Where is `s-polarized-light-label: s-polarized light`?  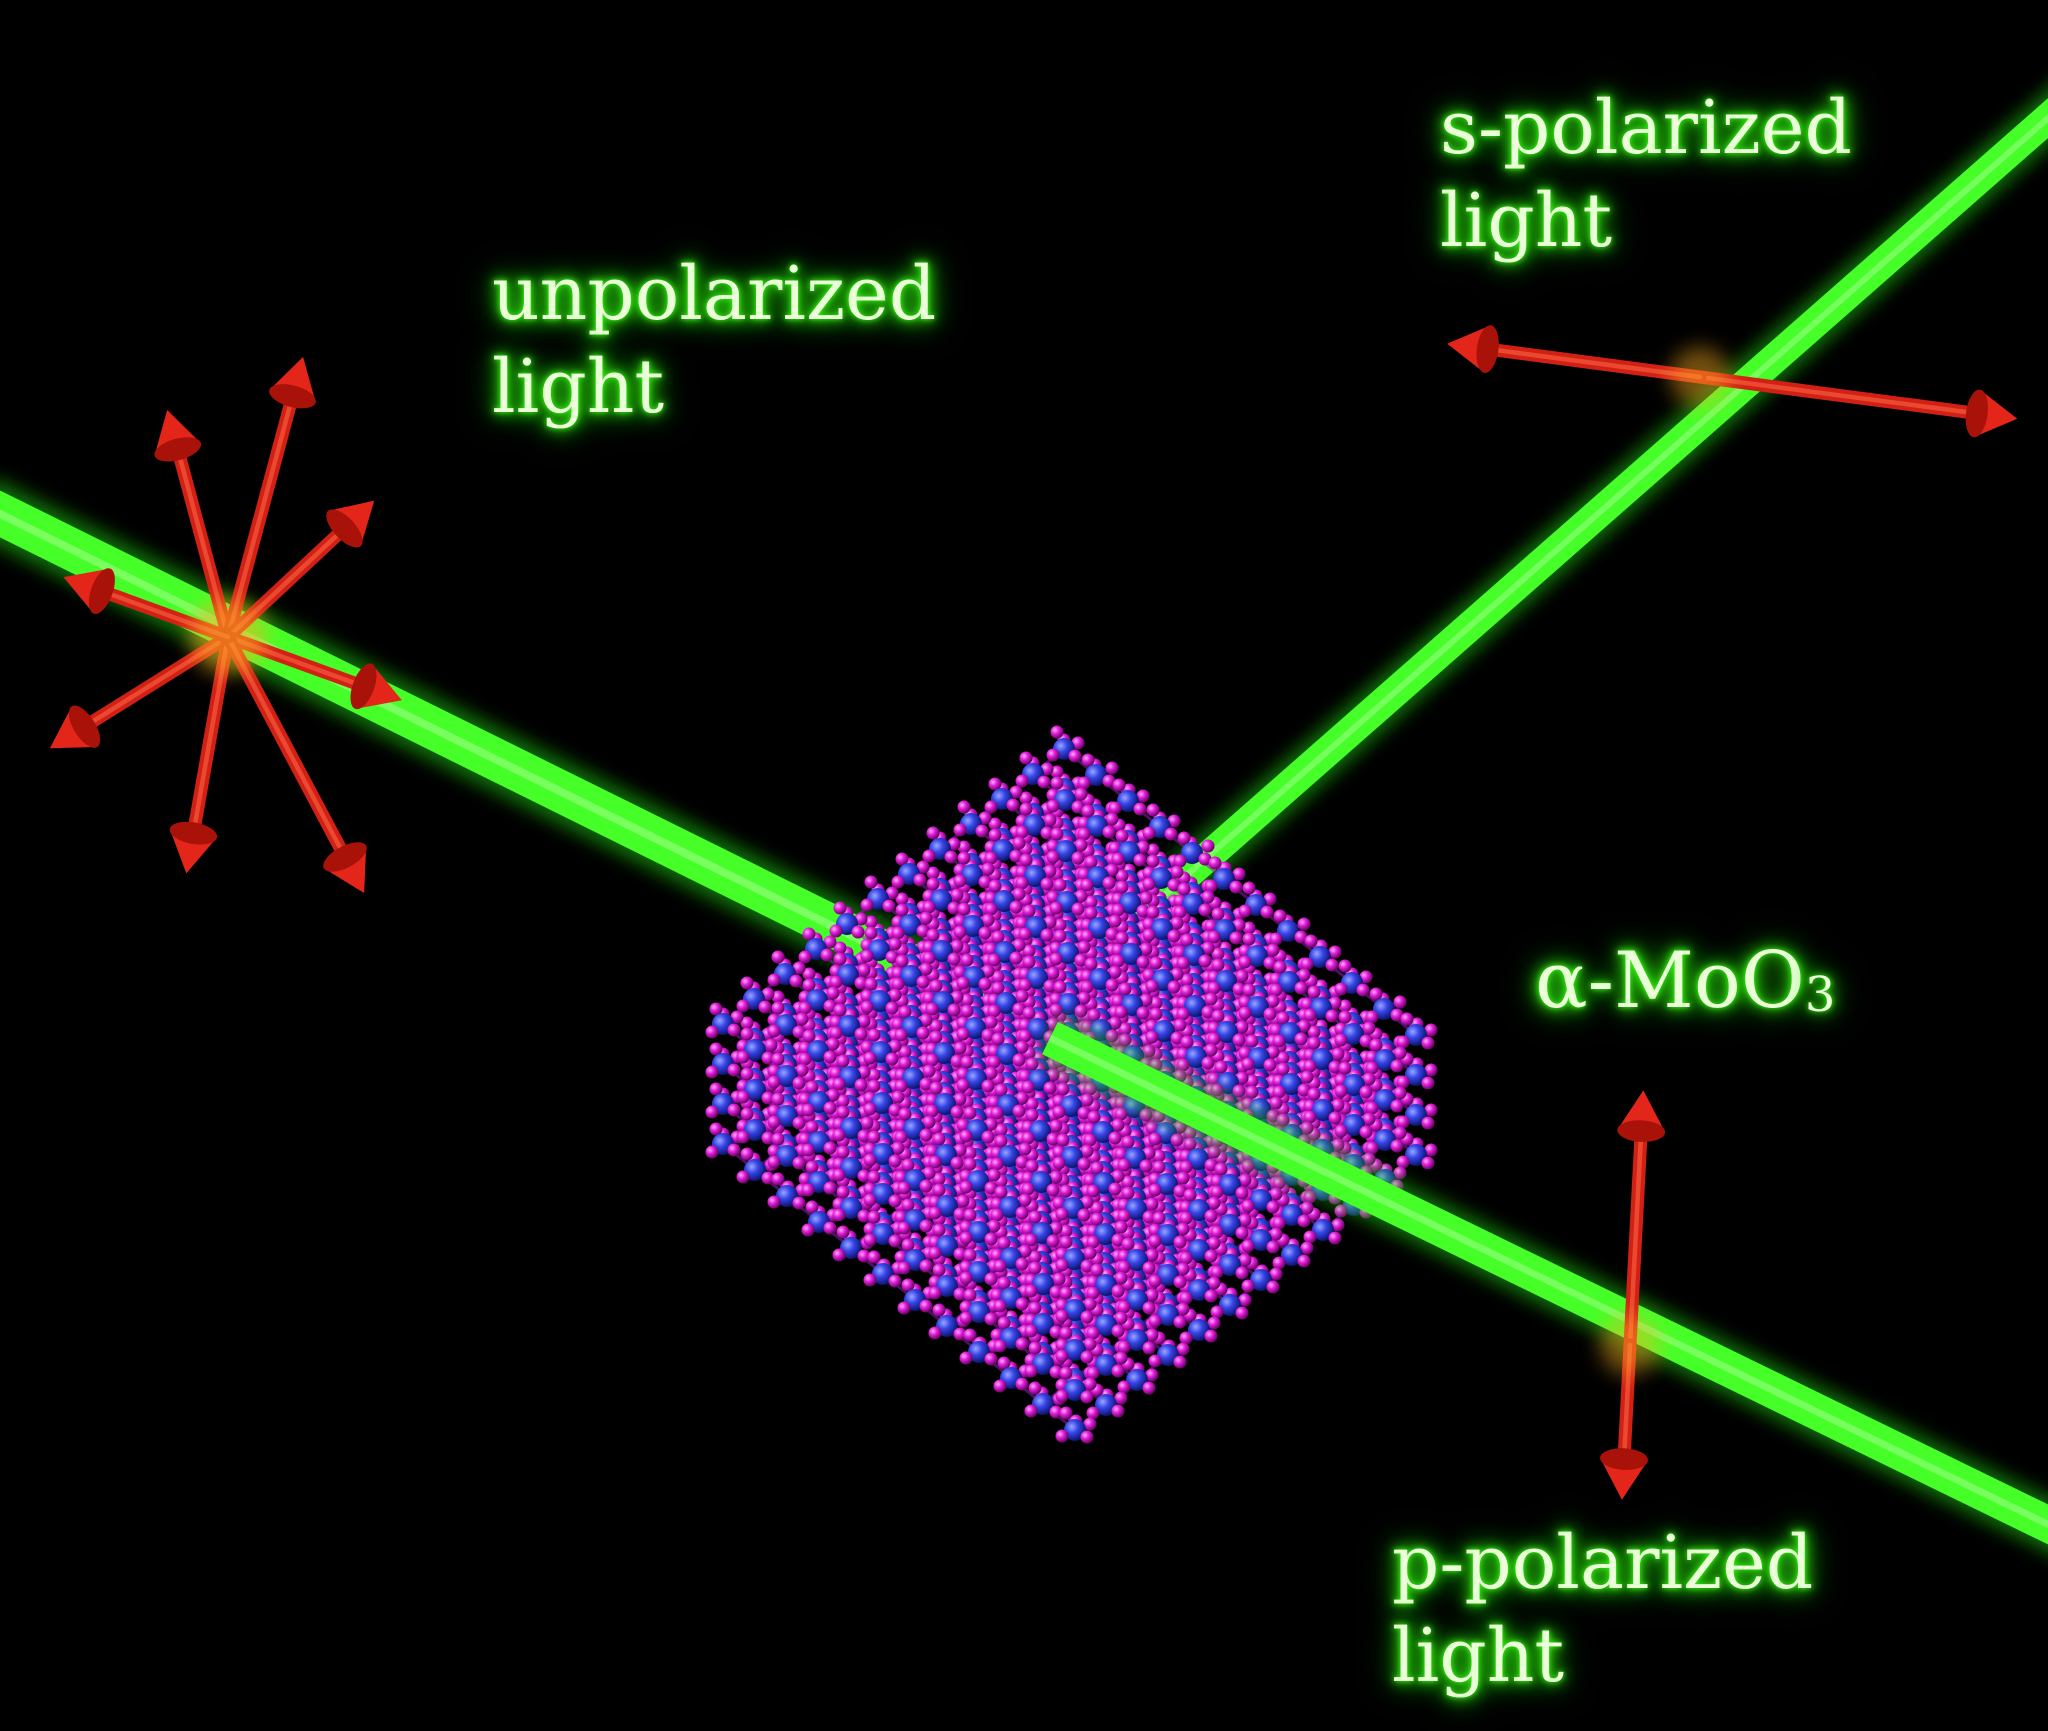 s-polarized-light-label: s-polarized light is located at coordinates (1646, 174).